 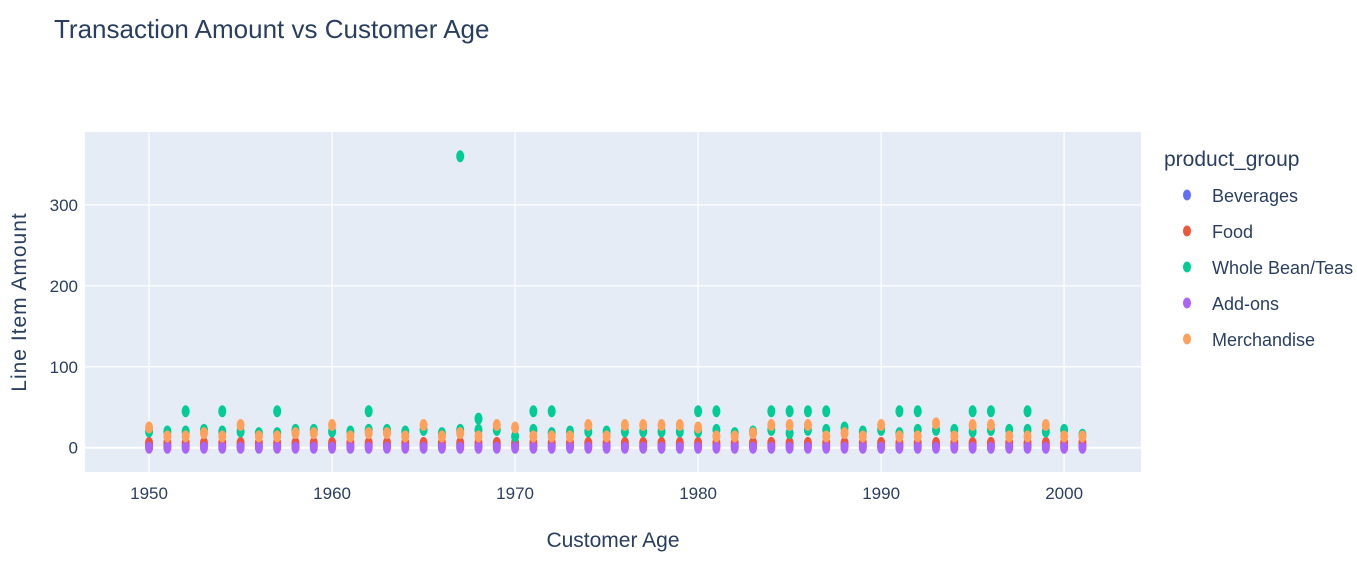 What do you see at coordinates (1218, 232) in the screenshot?
I see `legend-item: Food` at bounding box center [1218, 232].